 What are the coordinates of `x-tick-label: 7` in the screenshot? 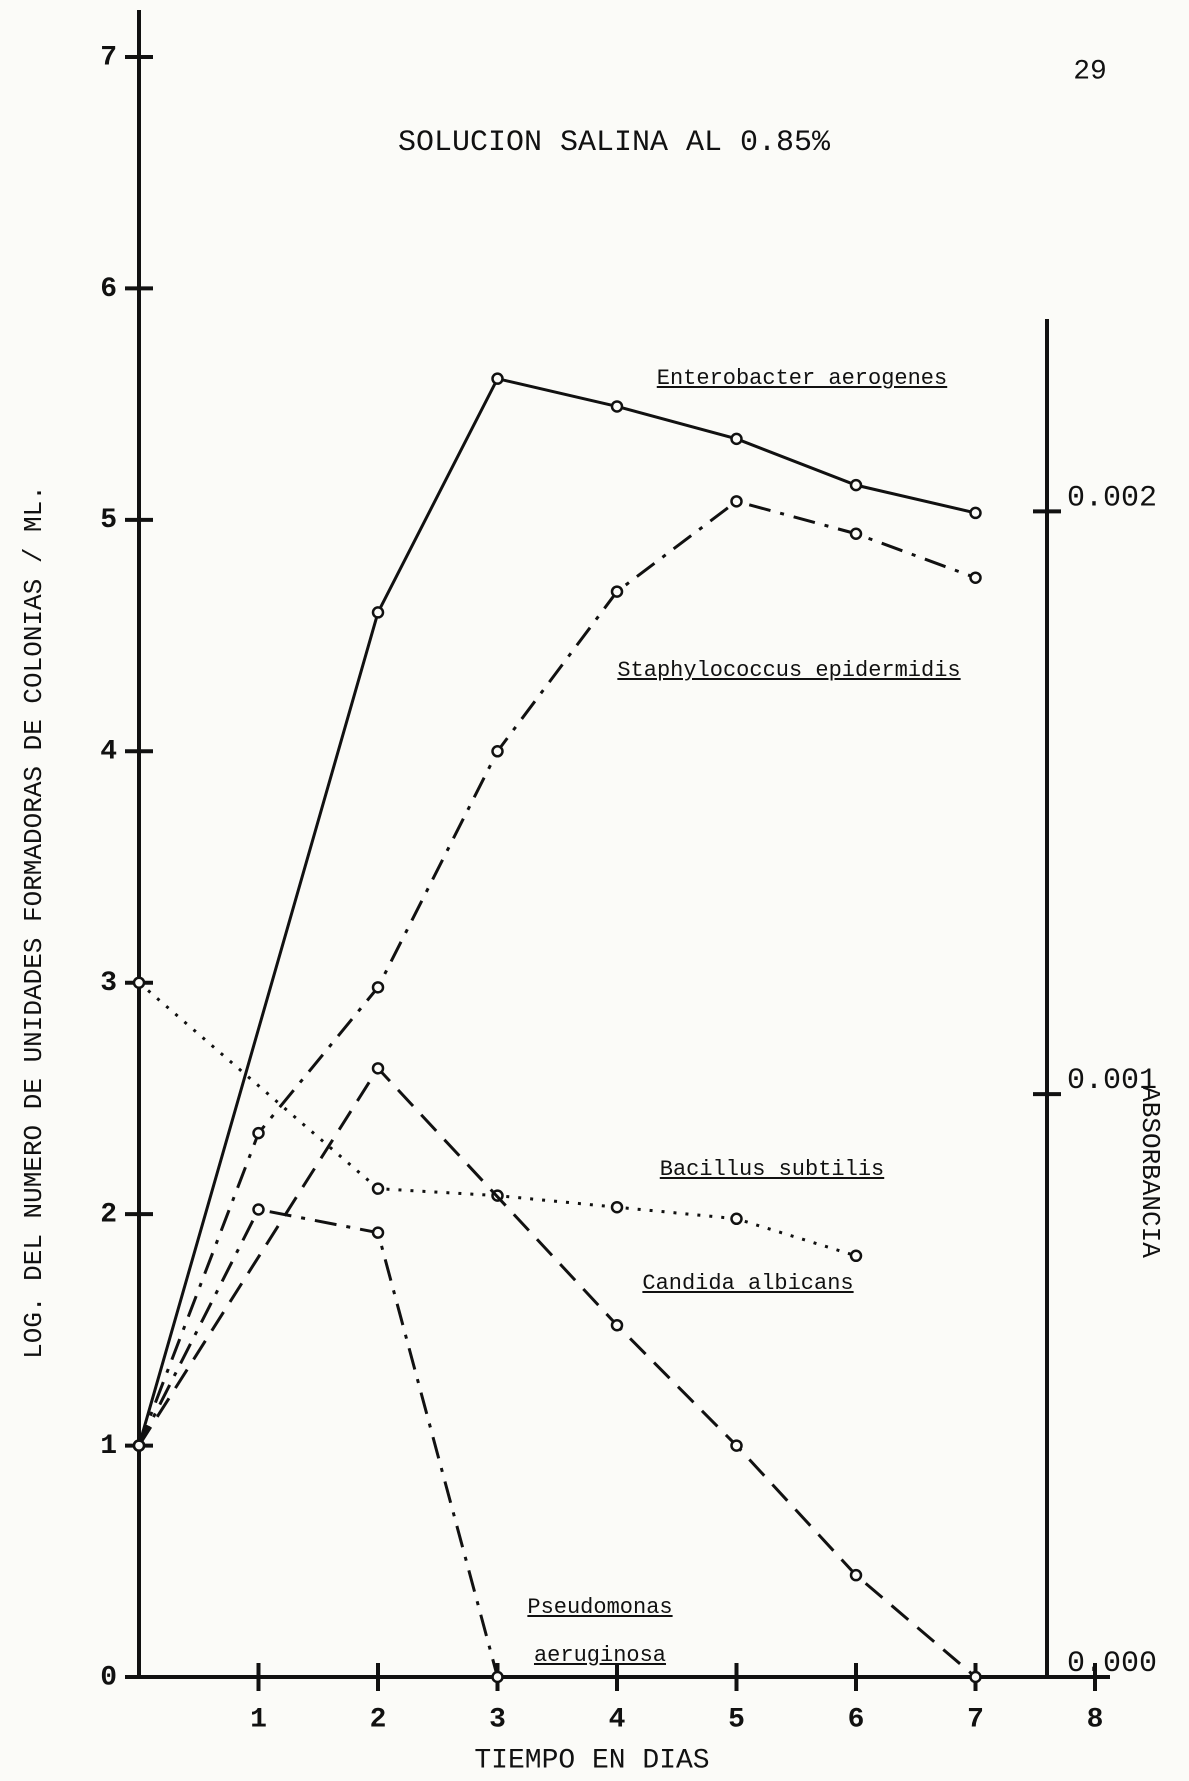 It's located at (975, 1719).